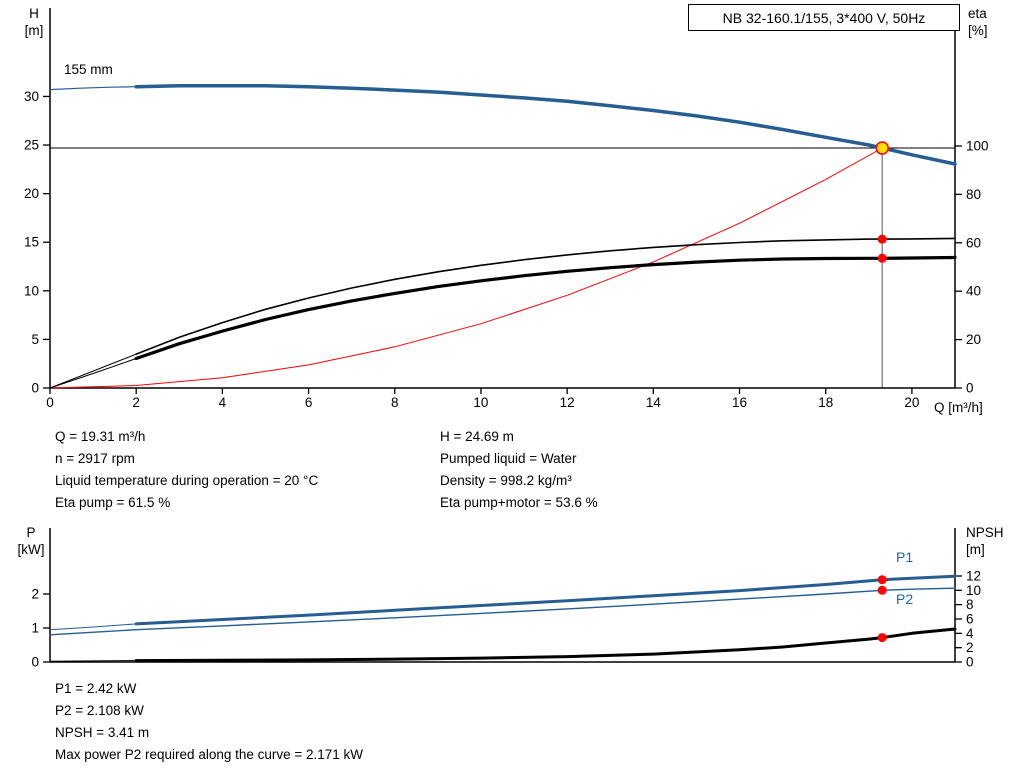  What do you see at coordinates (35, 339) in the screenshot?
I see `left-tick-label: 5` at bounding box center [35, 339].